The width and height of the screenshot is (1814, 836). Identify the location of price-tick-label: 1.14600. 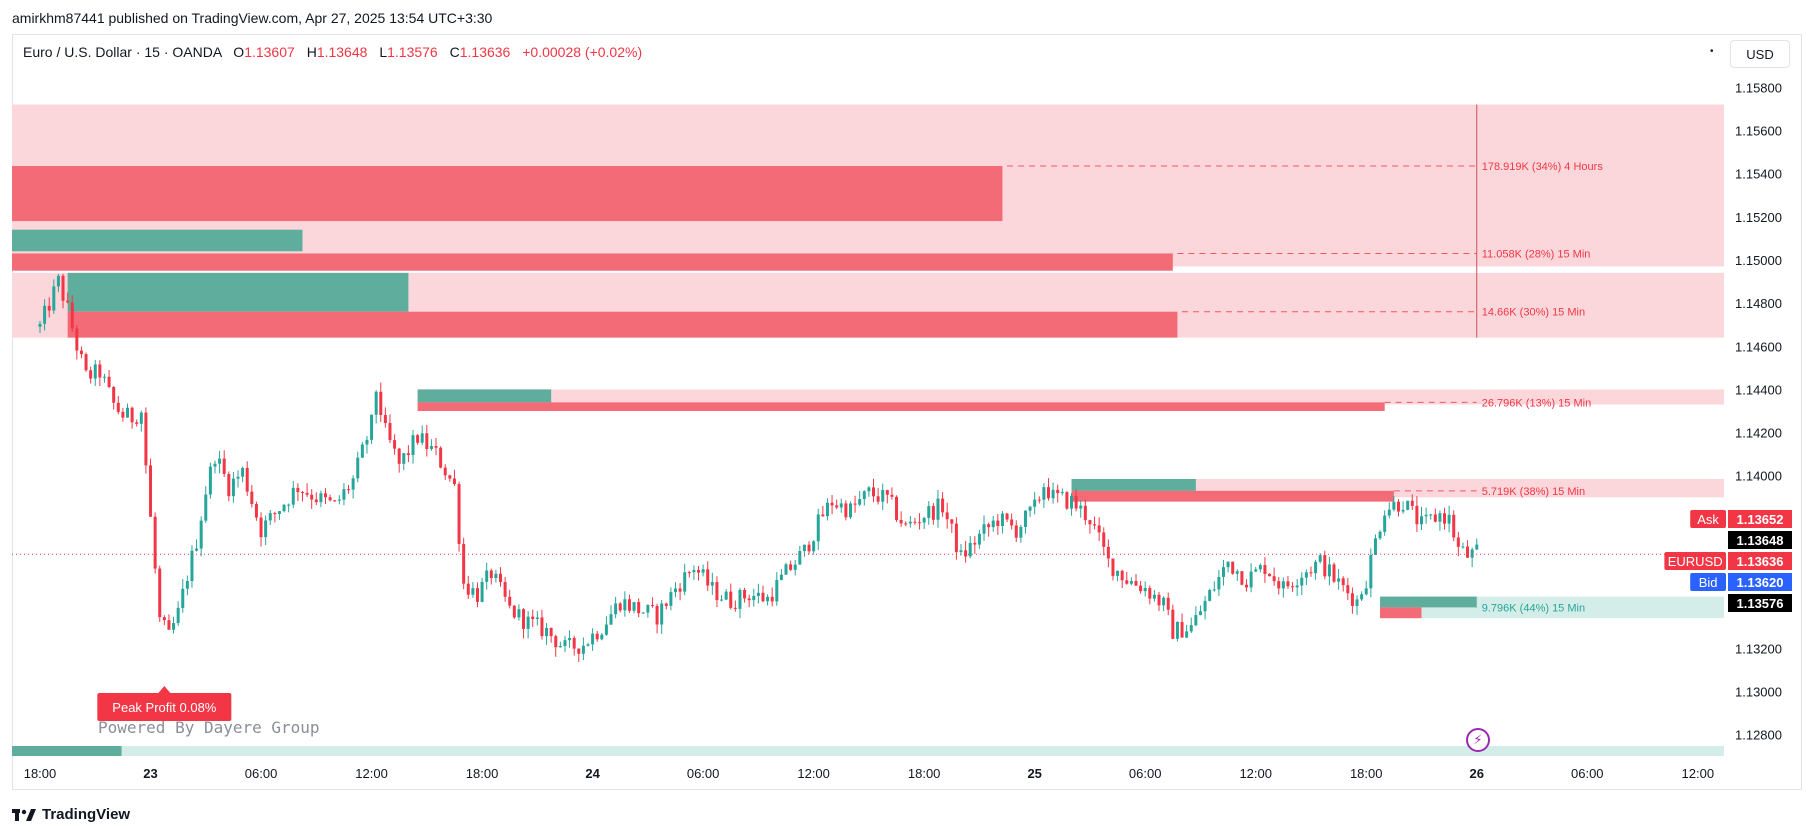
(1758, 346).